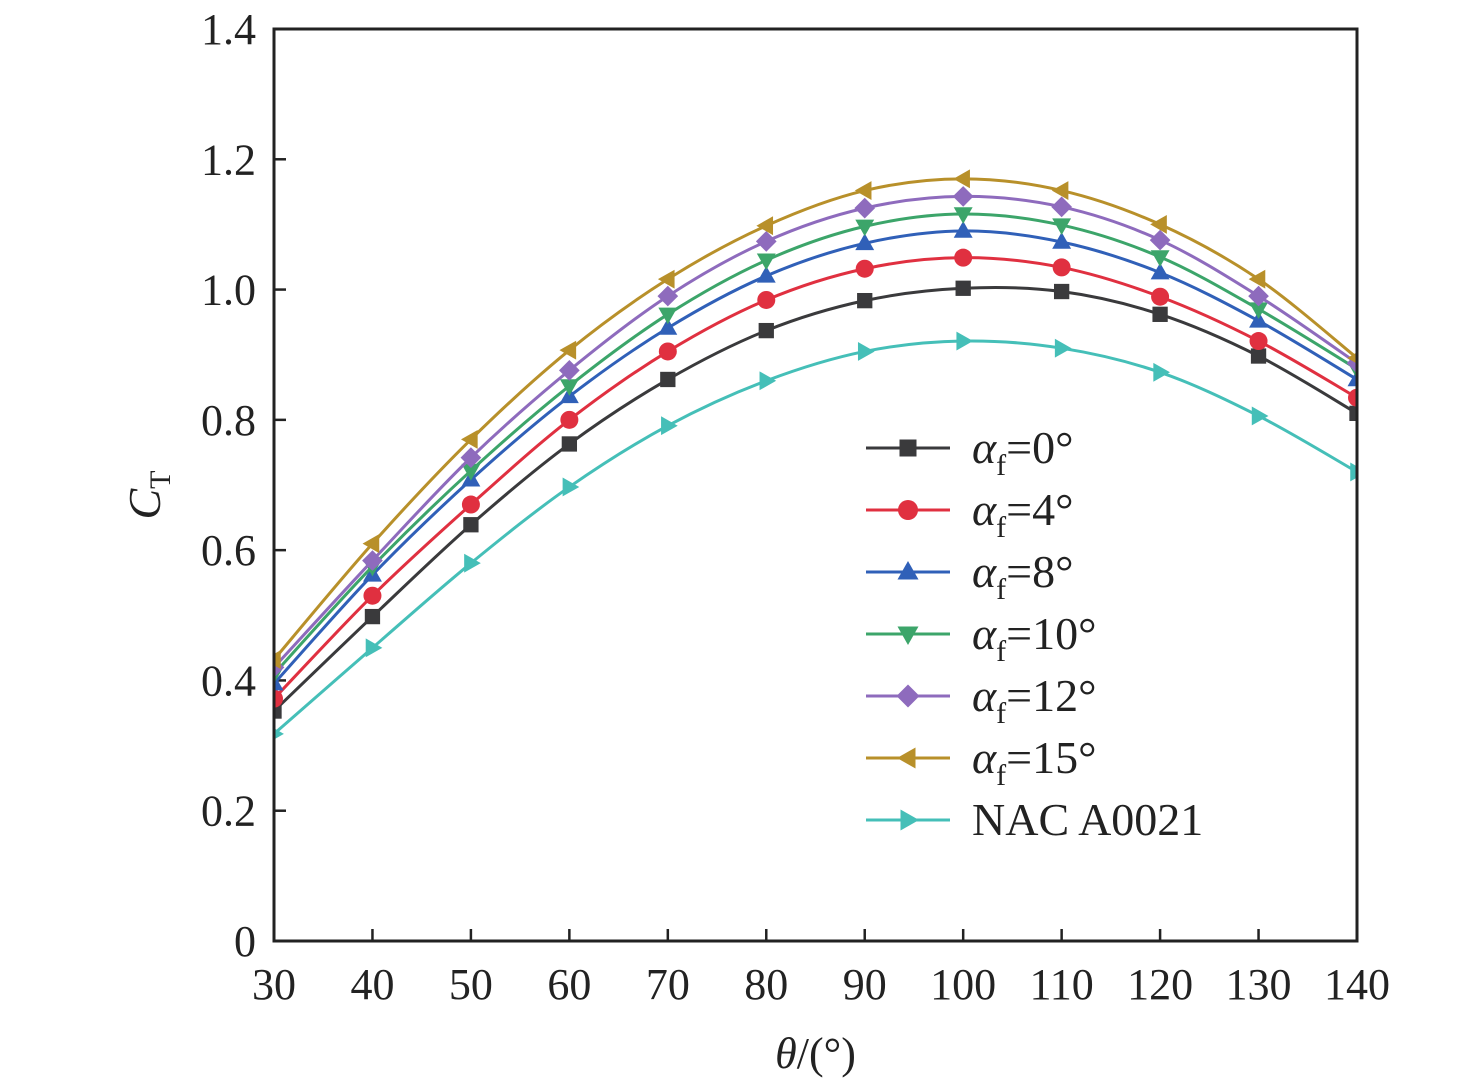 The height and width of the screenshot is (1081, 1476). I want to click on legend-label-rest: =10°, so click(1051, 633).